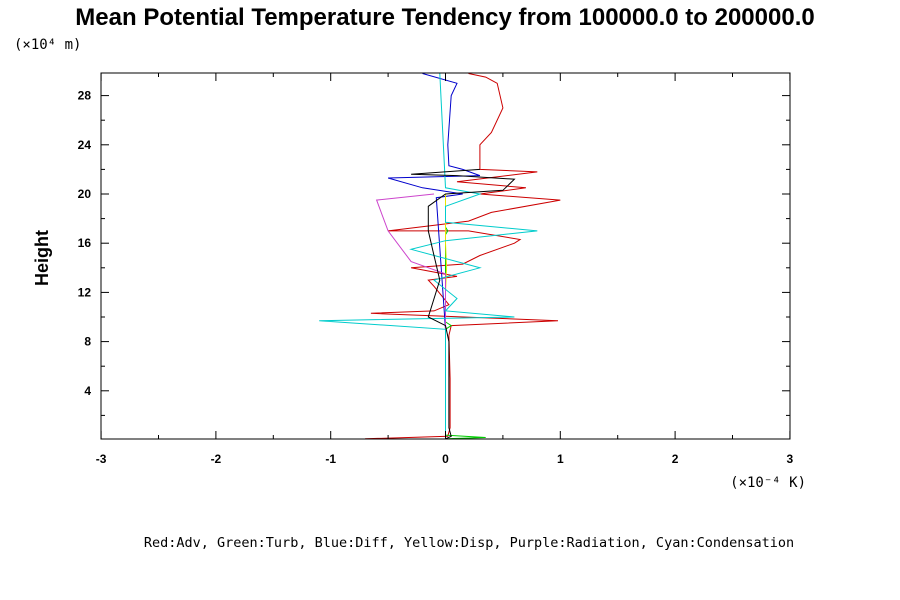  Describe the element at coordinates (85, 194) in the screenshot. I see `y-tick-label: 20` at that location.